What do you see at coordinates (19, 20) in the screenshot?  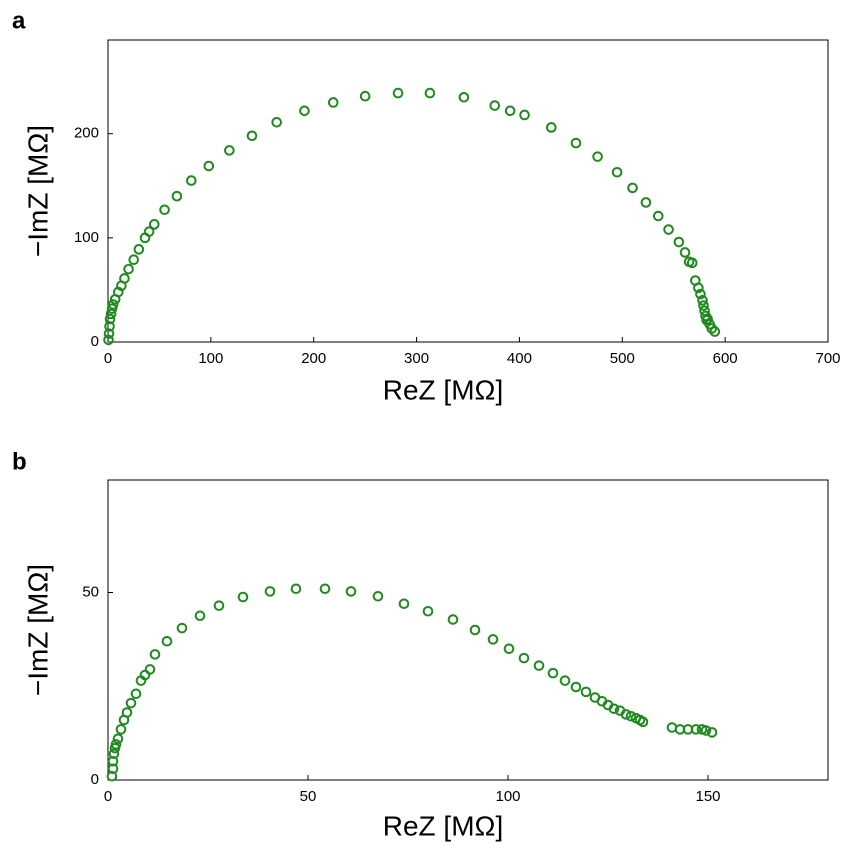 I see `panel-label: a` at bounding box center [19, 20].